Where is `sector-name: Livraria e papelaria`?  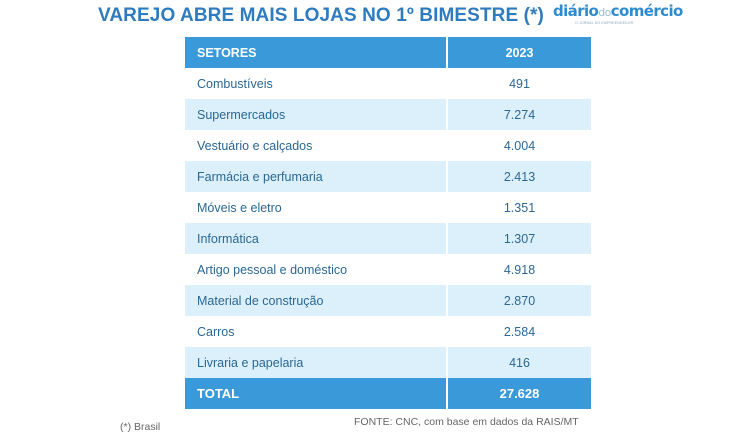
sector-name: Livraria e papelaria is located at coordinates (316, 362).